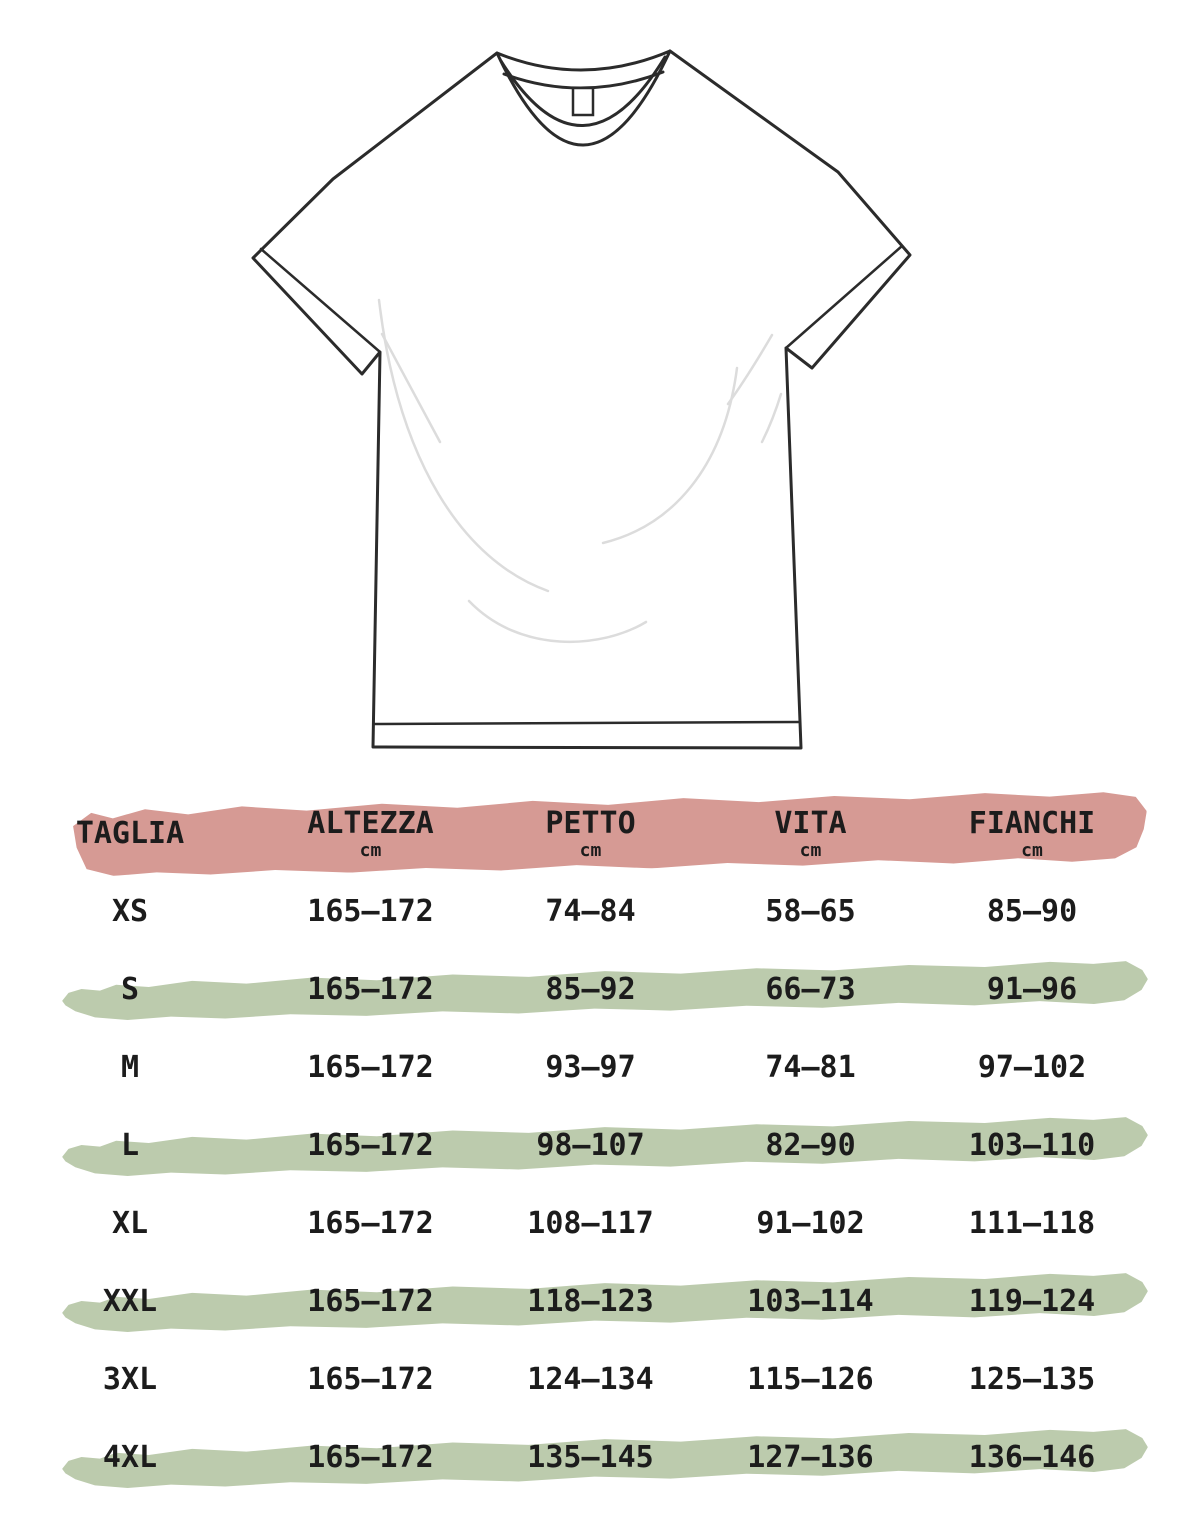 The image size is (1200, 1531). Describe the element at coordinates (587, 723) in the screenshot. I see `hem-stitch` at that location.